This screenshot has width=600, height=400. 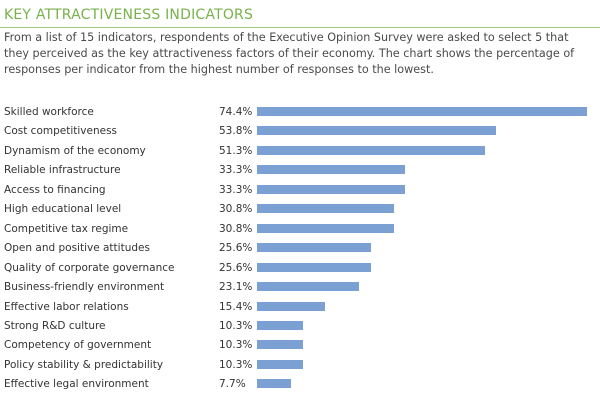 What do you see at coordinates (78, 345) in the screenshot?
I see `category-label: Competency of government` at bounding box center [78, 345].